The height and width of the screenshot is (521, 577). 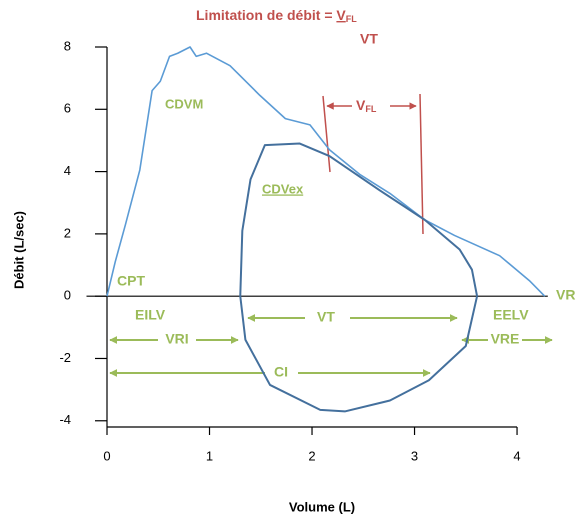 What do you see at coordinates (281, 372) in the screenshot?
I see `ci-label: CI` at bounding box center [281, 372].